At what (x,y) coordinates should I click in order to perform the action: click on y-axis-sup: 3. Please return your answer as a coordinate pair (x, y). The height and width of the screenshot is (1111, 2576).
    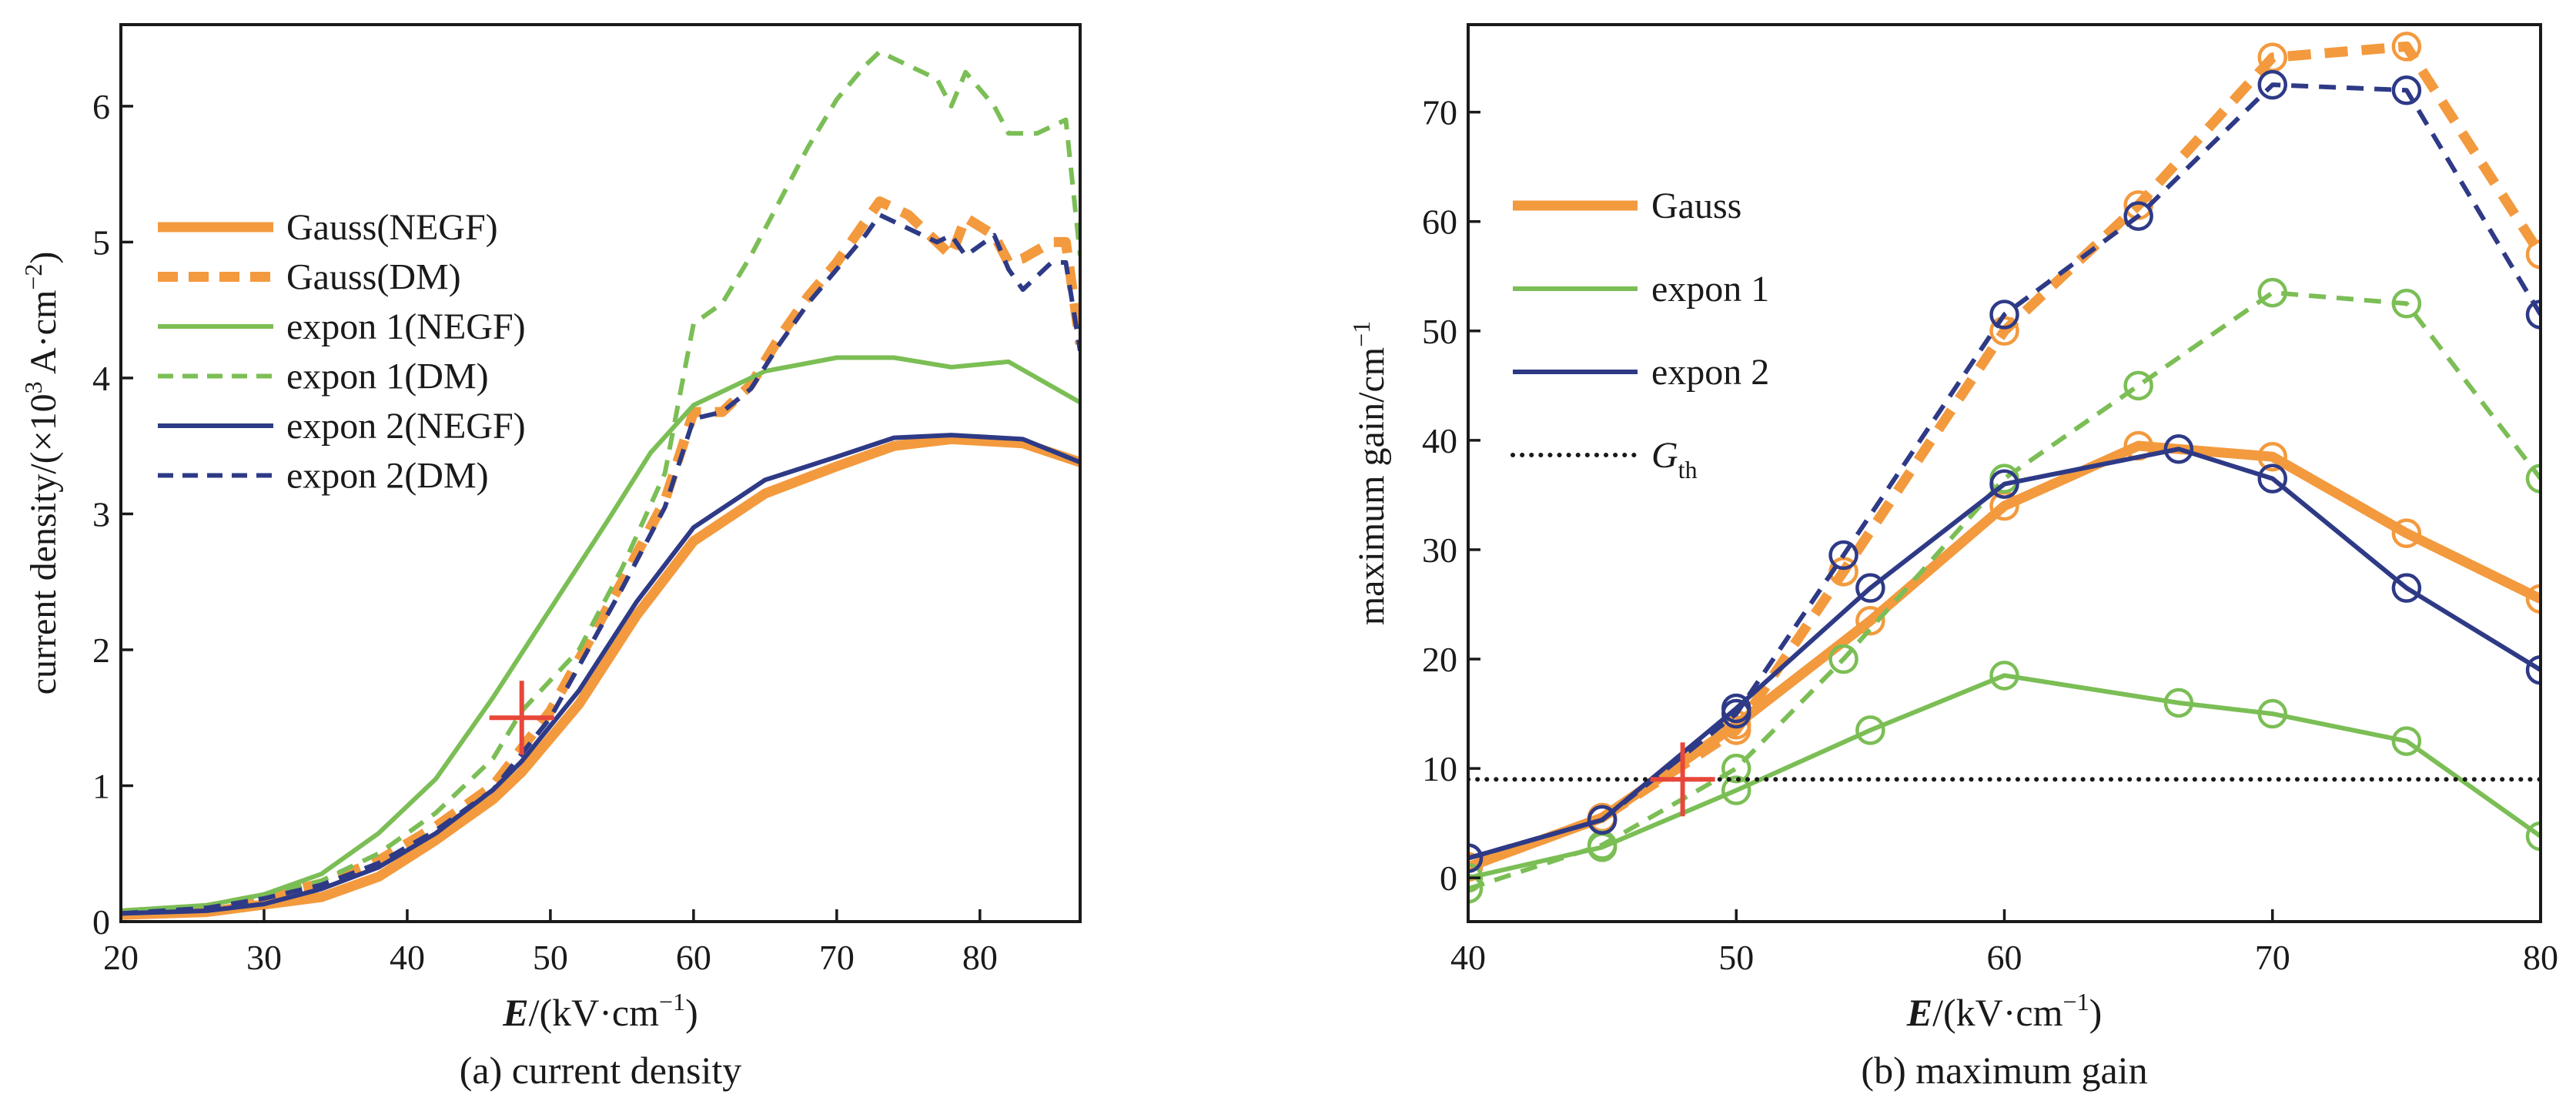
    Looking at the image, I should click on (33, 387).